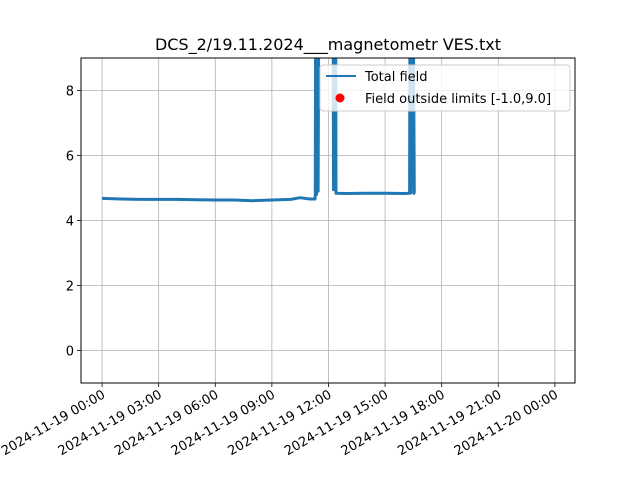  Describe the element at coordinates (506, 423) in the screenshot. I see `x-tick-label: 2024-11-20 00:00` at that location.